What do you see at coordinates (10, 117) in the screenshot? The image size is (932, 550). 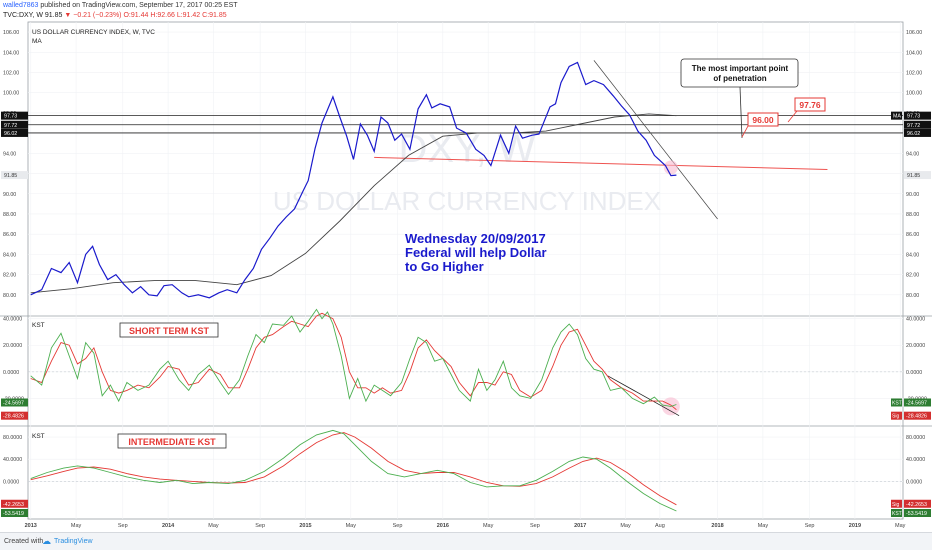 I see `price-tag-left: 97.73` at bounding box center [10, 117].